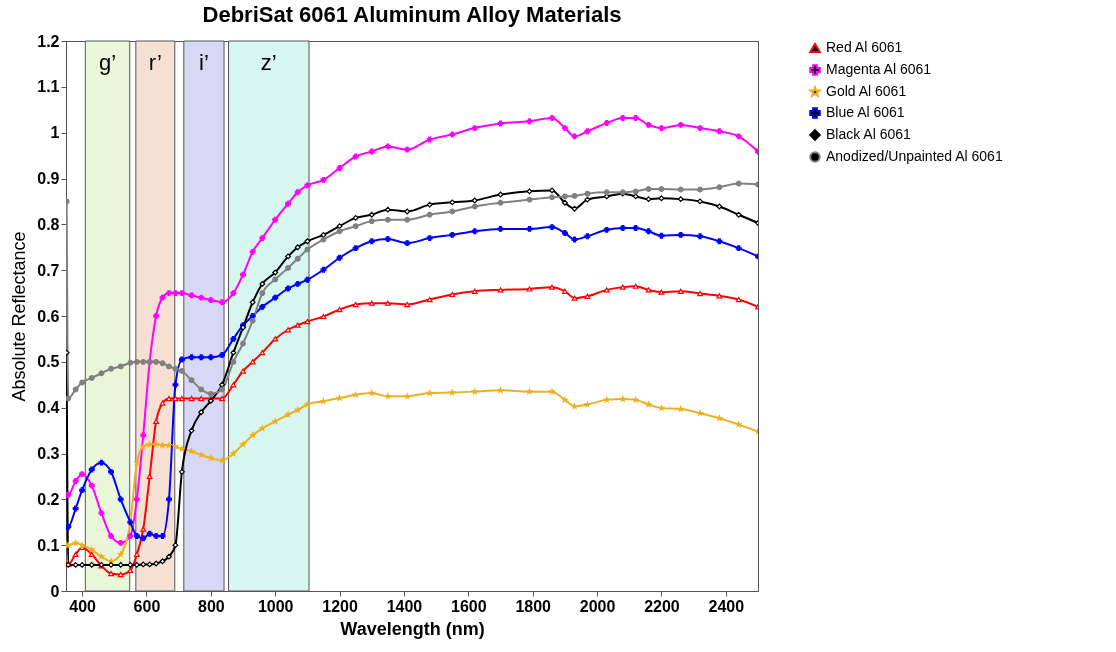  What do you see at coordinates (48, 453) in the screenshot?
I see `y-tick-label: 0.3` at bounding box center [48, 453].